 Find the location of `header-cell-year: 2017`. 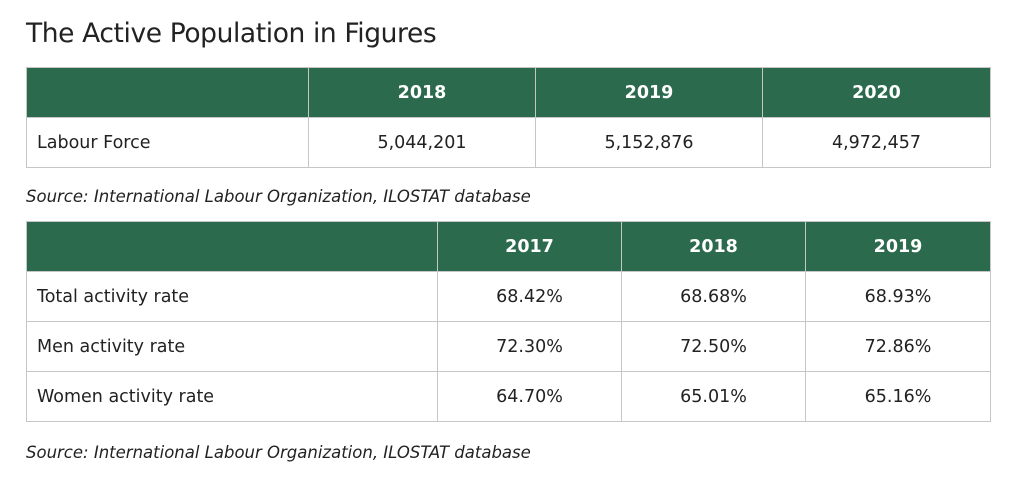

header-cell-year: 2017 is located at coordinates (529, 246).